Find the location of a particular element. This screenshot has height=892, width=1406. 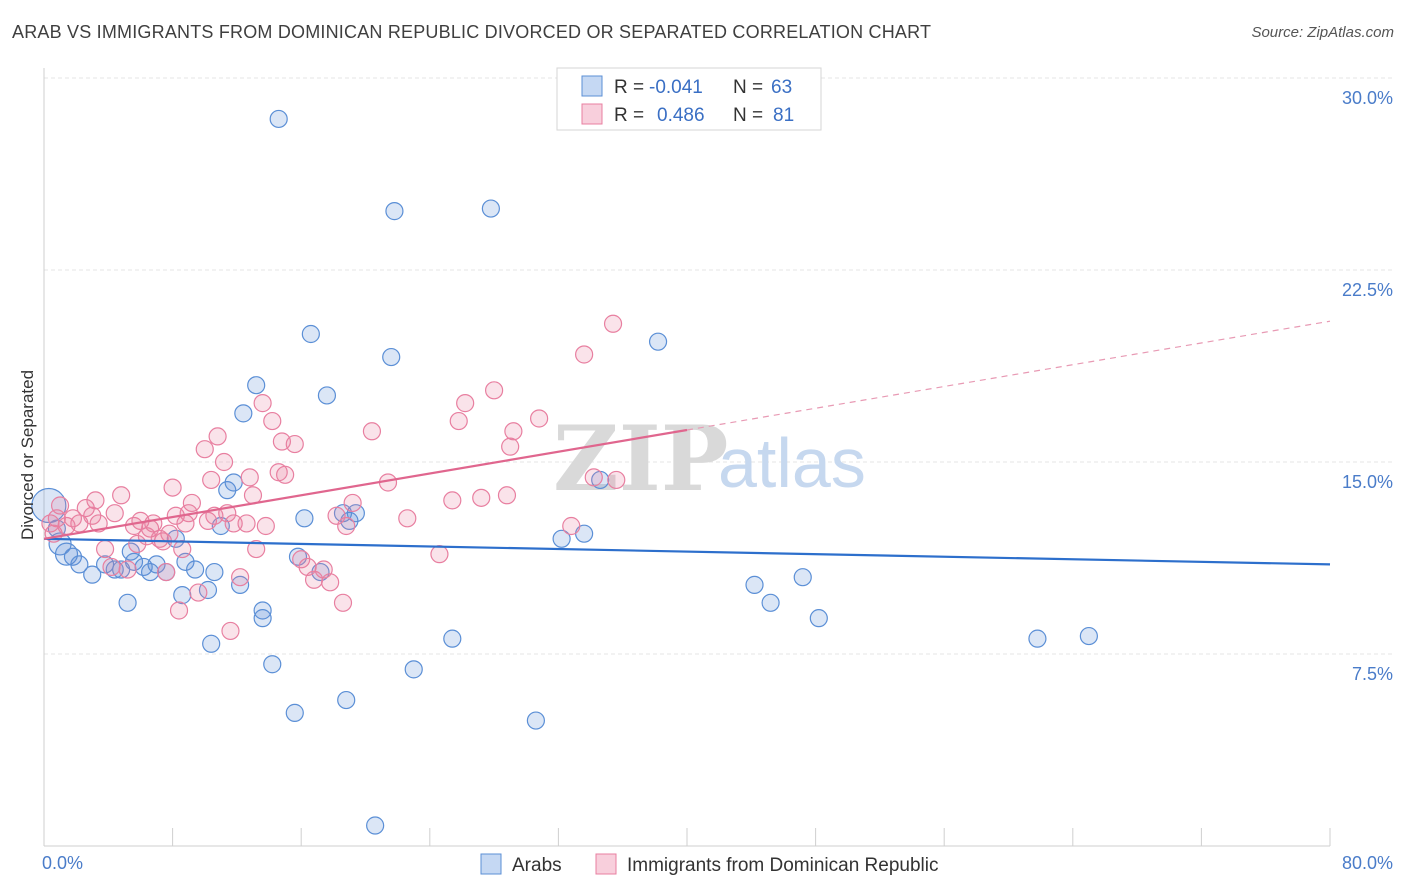

watermark-zip: ZIP is located at coordinates (640, 459).